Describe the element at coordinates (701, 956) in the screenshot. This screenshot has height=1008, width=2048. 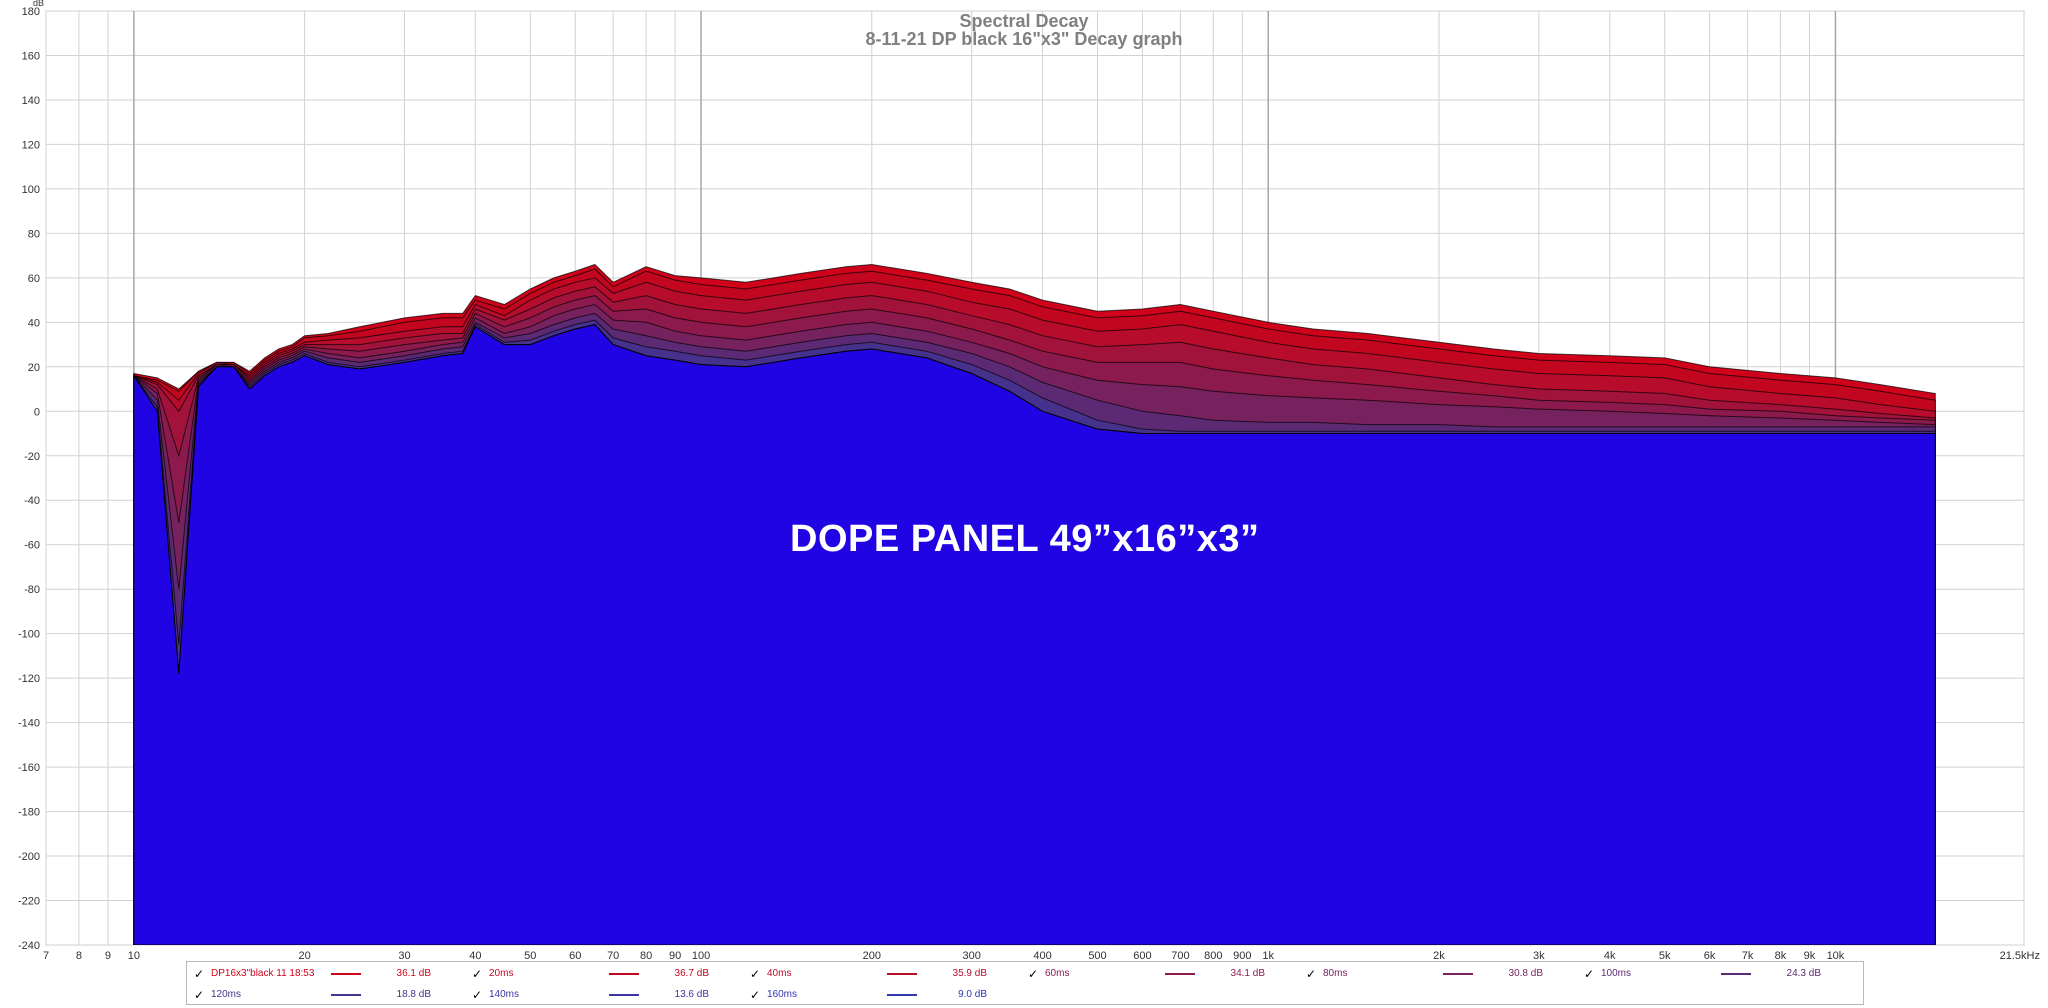
I see `x-tick-label: 100` at that location.